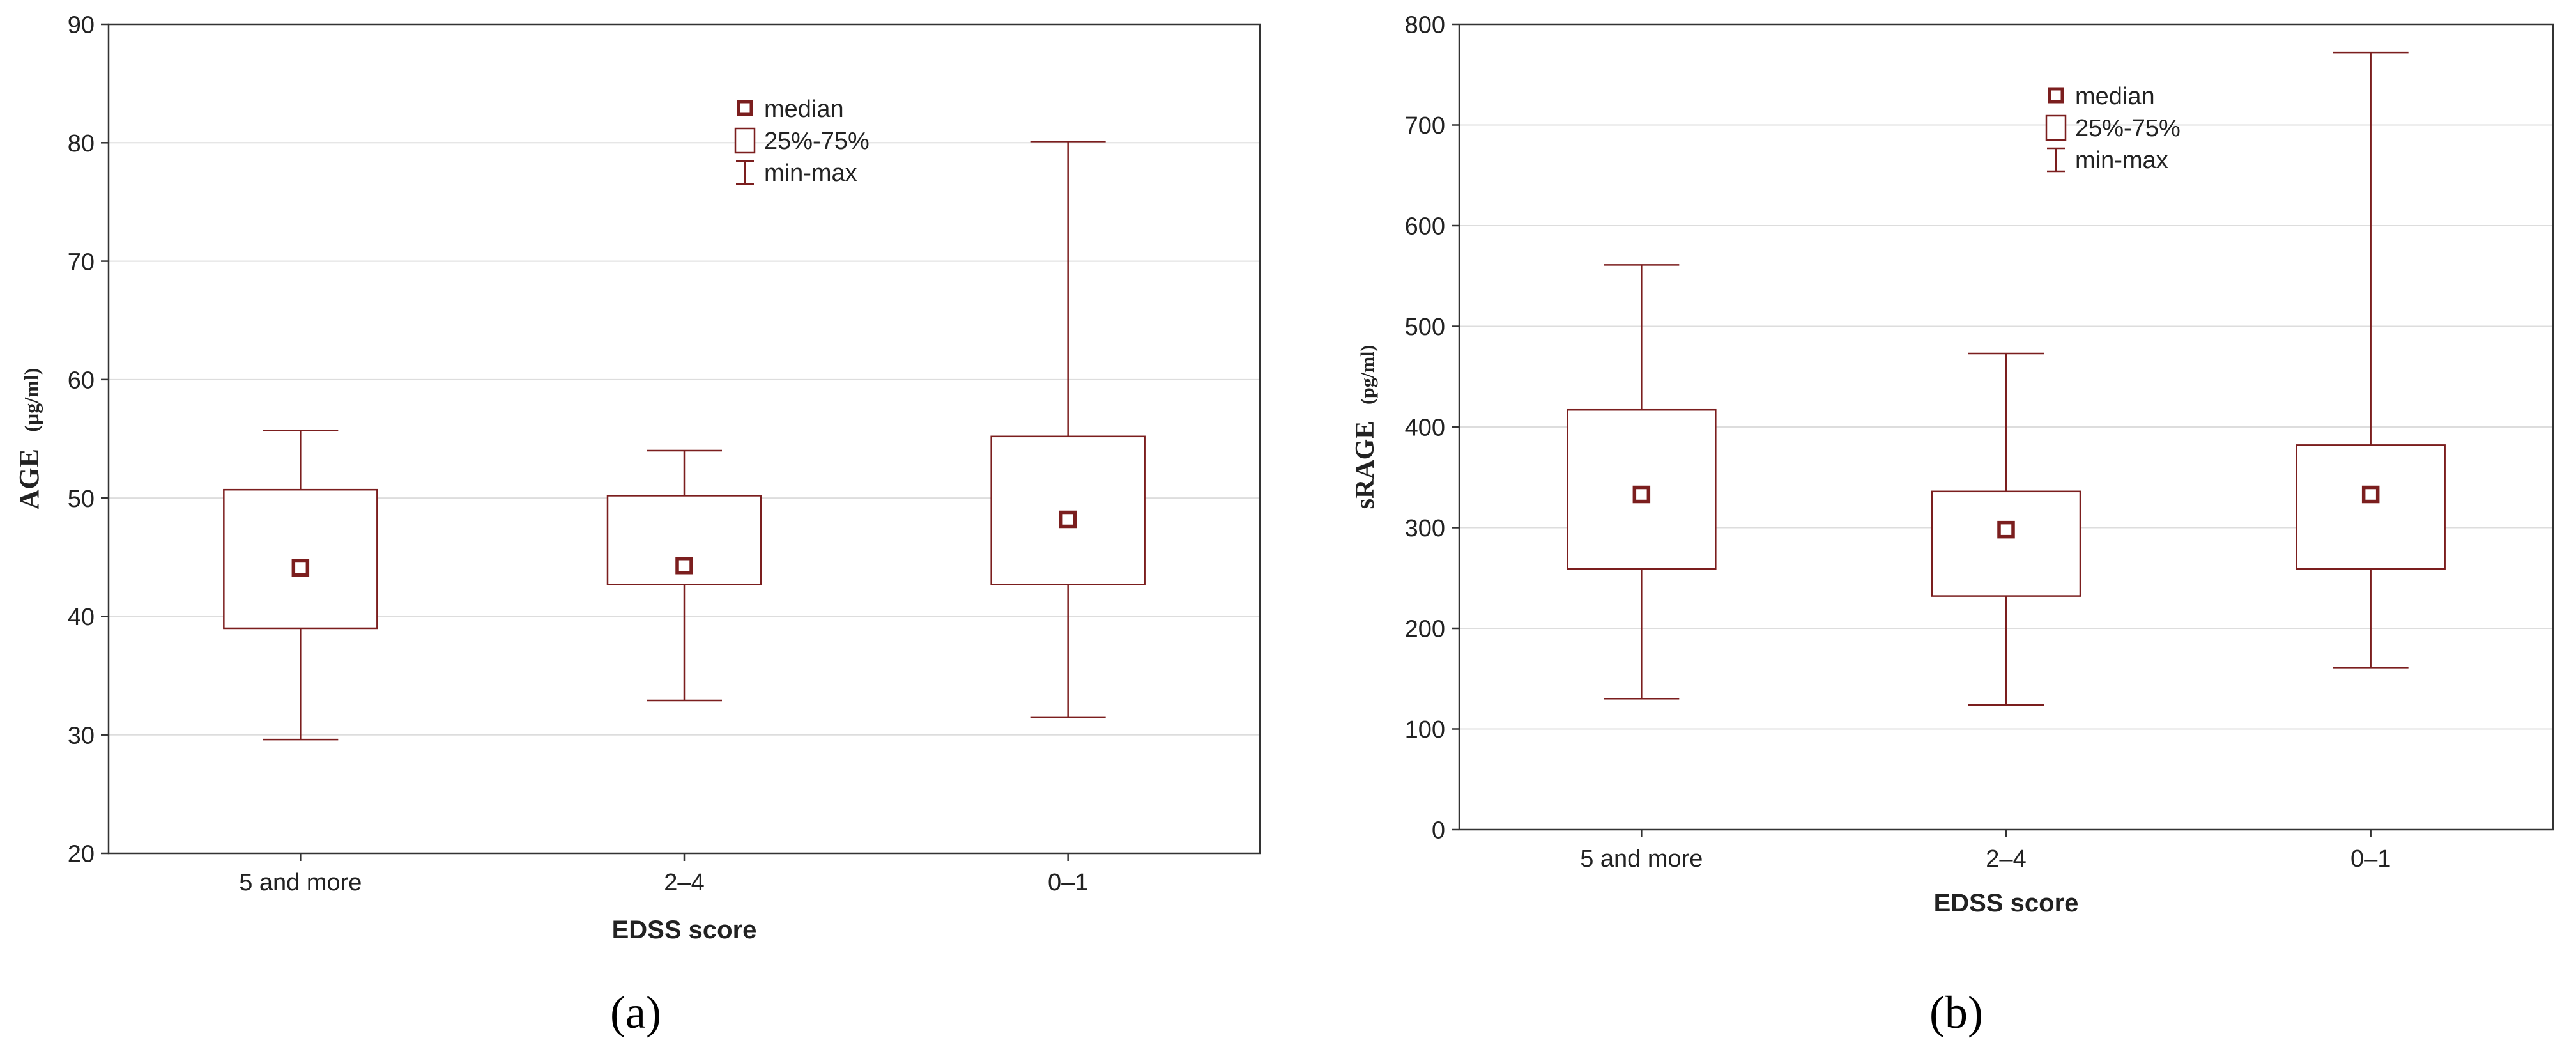 The height and width of the screenshot is (1054, 2576). Describe the element at coordinates (81, 854) in the screenshot. I see `y-tick-label: 20` at that location.